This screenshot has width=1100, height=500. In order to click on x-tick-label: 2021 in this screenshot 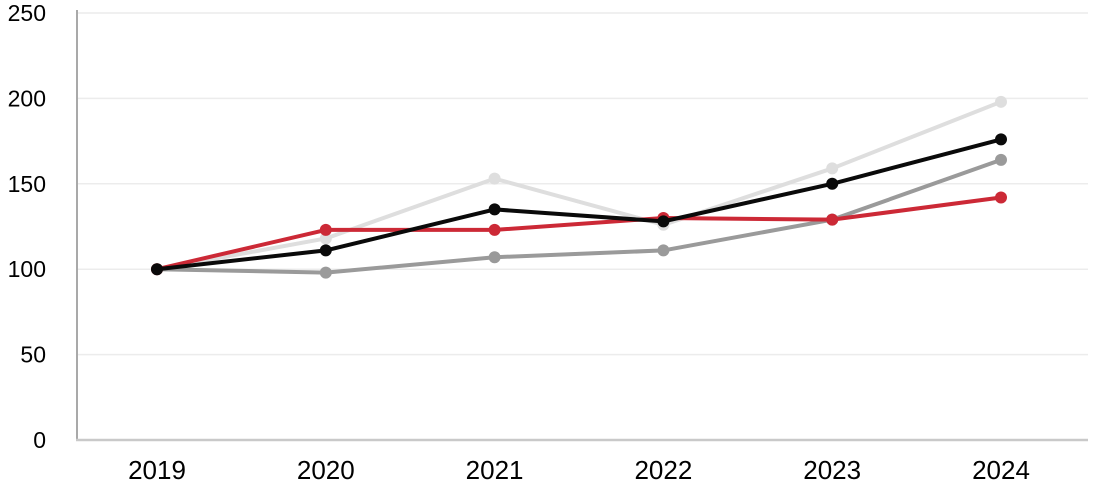, I will do `click(495, 470)`.